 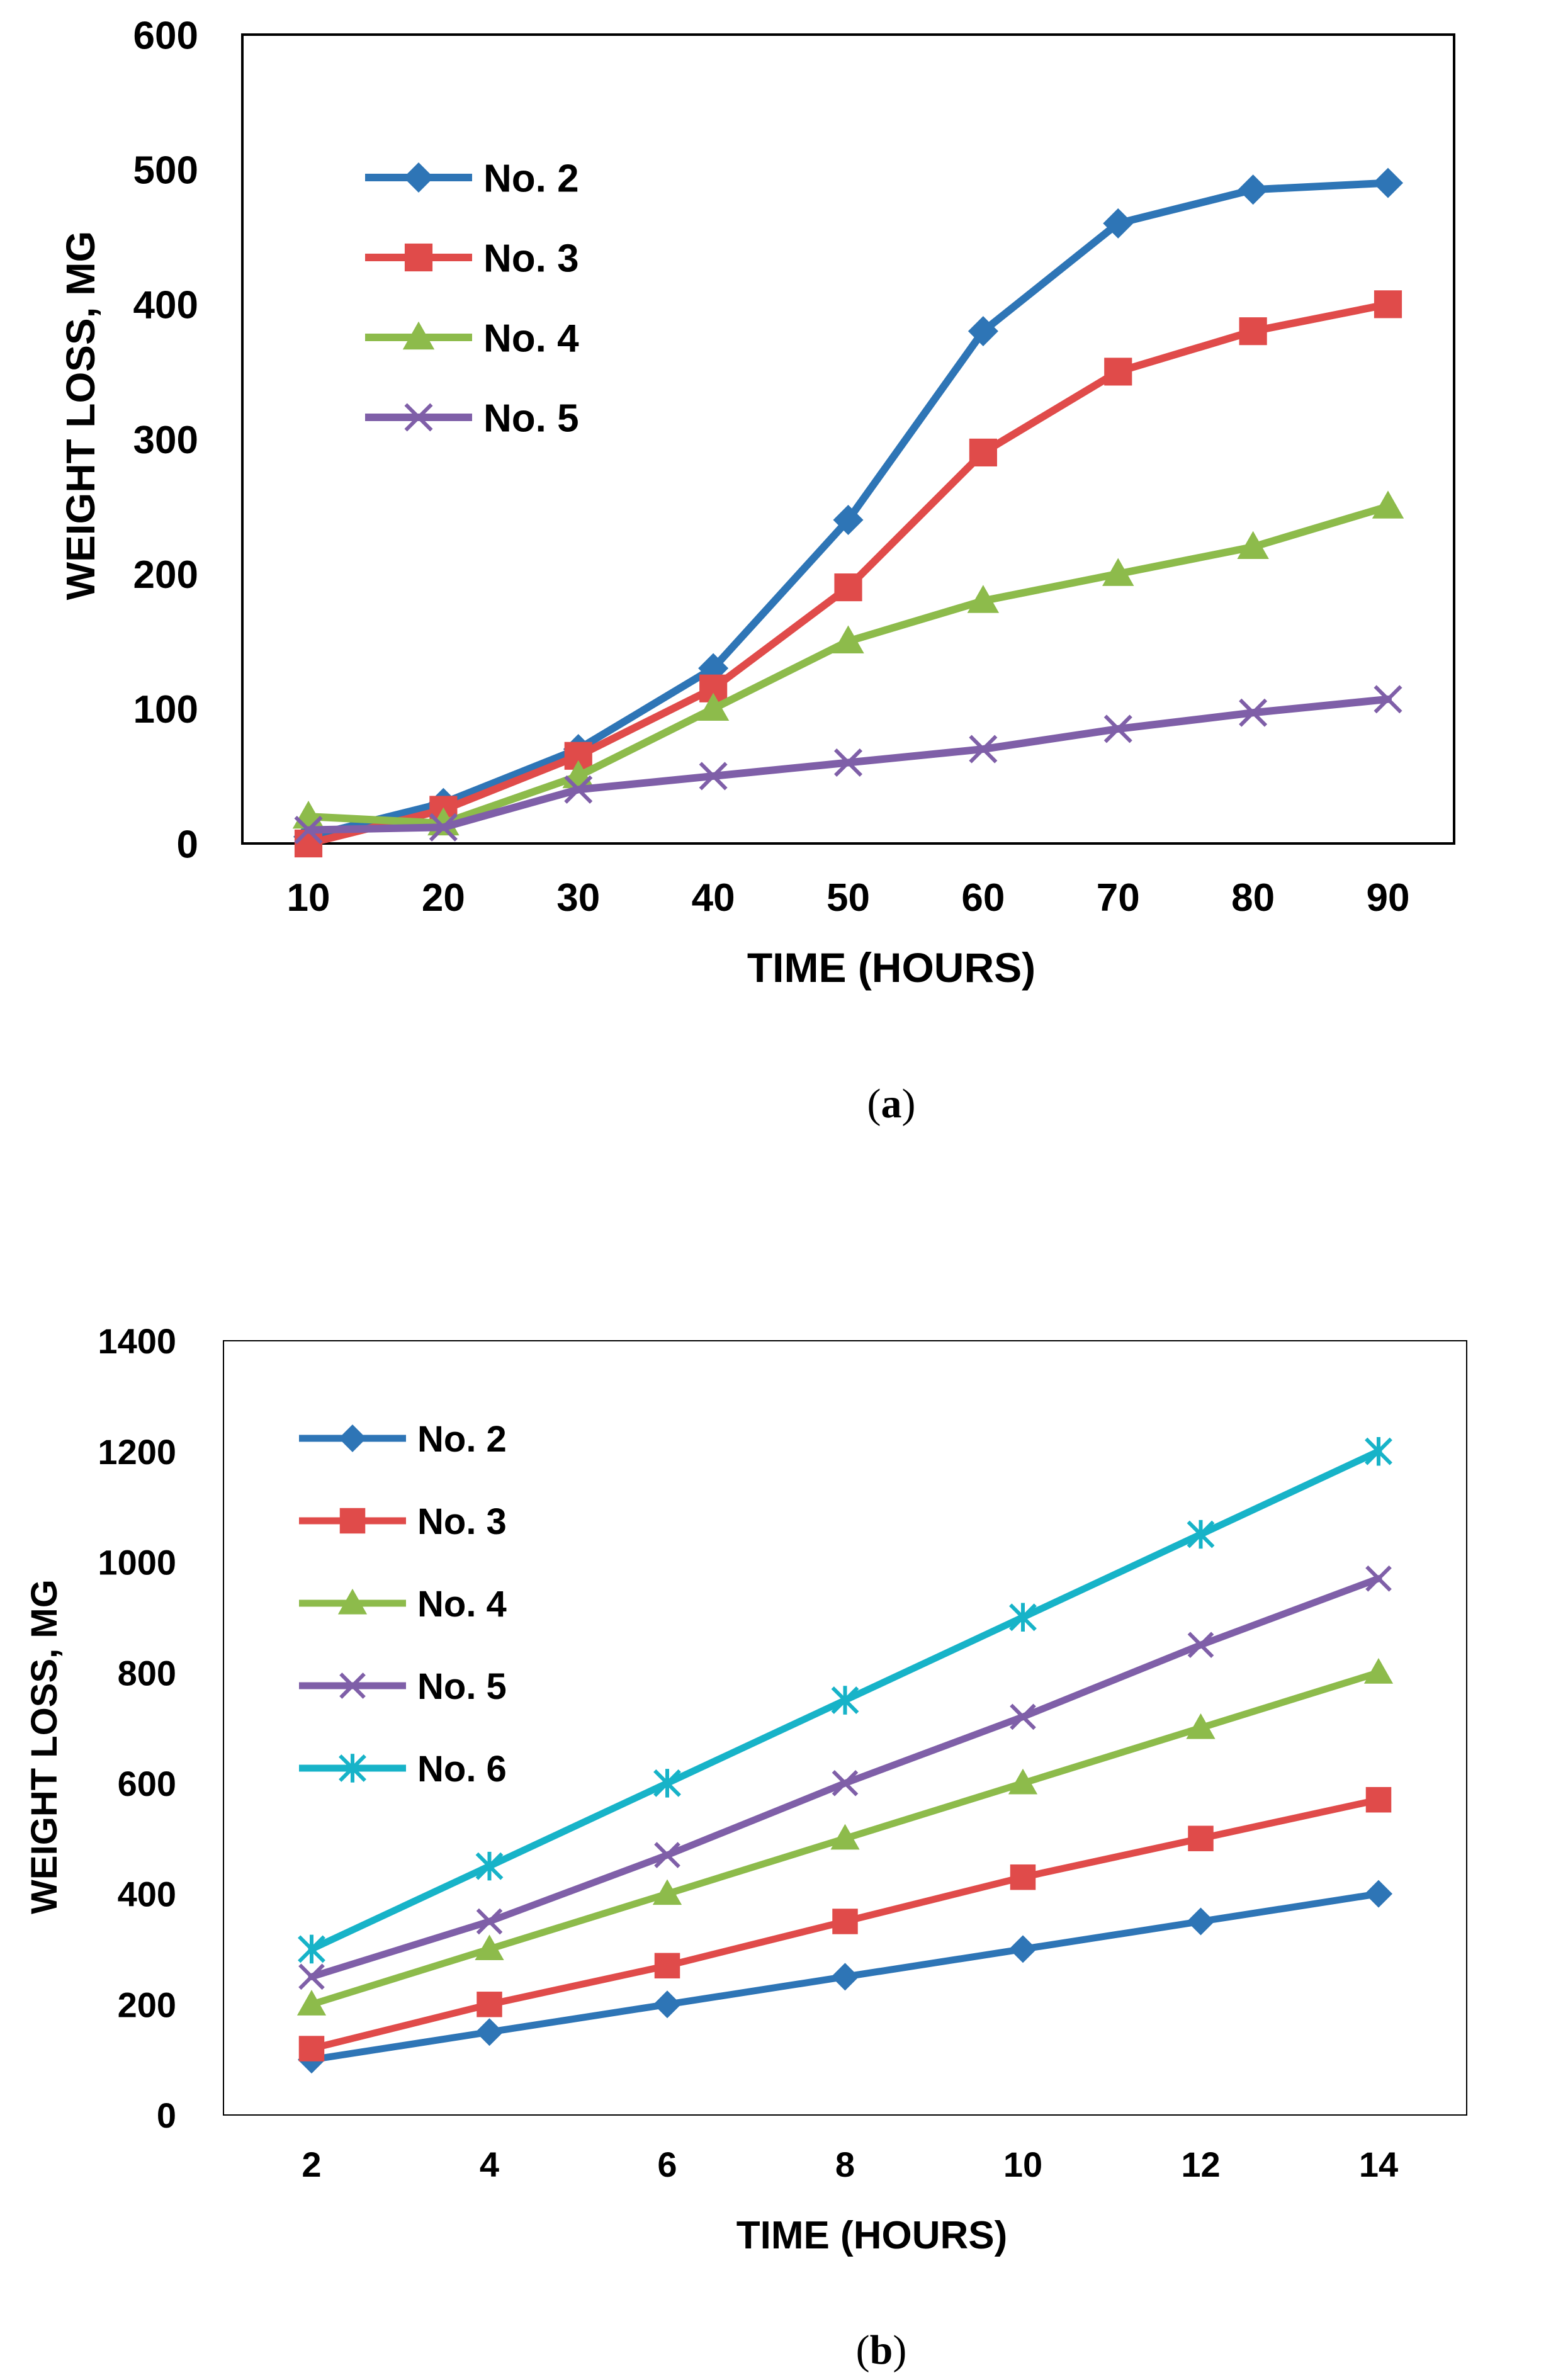 What do you see at coordinates (472, 178) in the screenshot?
I see `chart-a-legend-item-no2: No. 2` at bounding box center [472, 178].